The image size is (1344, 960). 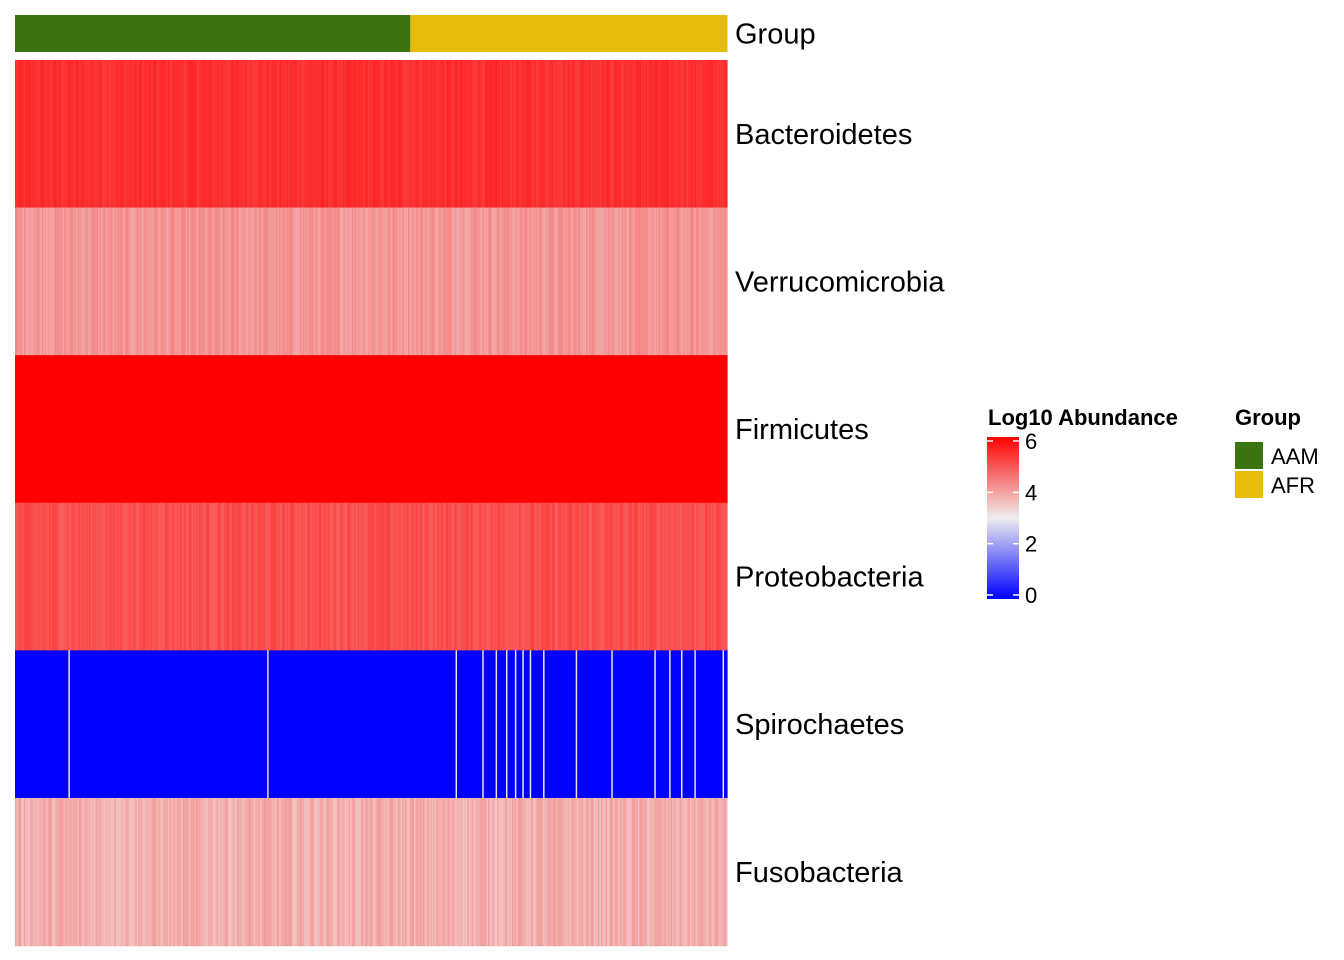 What do you see at coordinates (1083, 417) in the screenshot?
I see `color-scale-title: Log10 Abundance` at bounding box center [1083, 417].